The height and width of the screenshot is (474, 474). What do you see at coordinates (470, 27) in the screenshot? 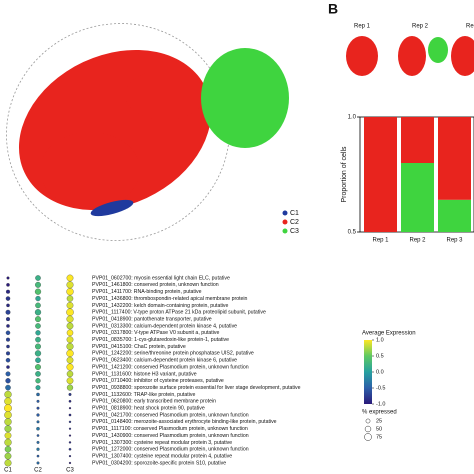
I see `thumb-label: Rep 3` at bounding box center [470, 27].